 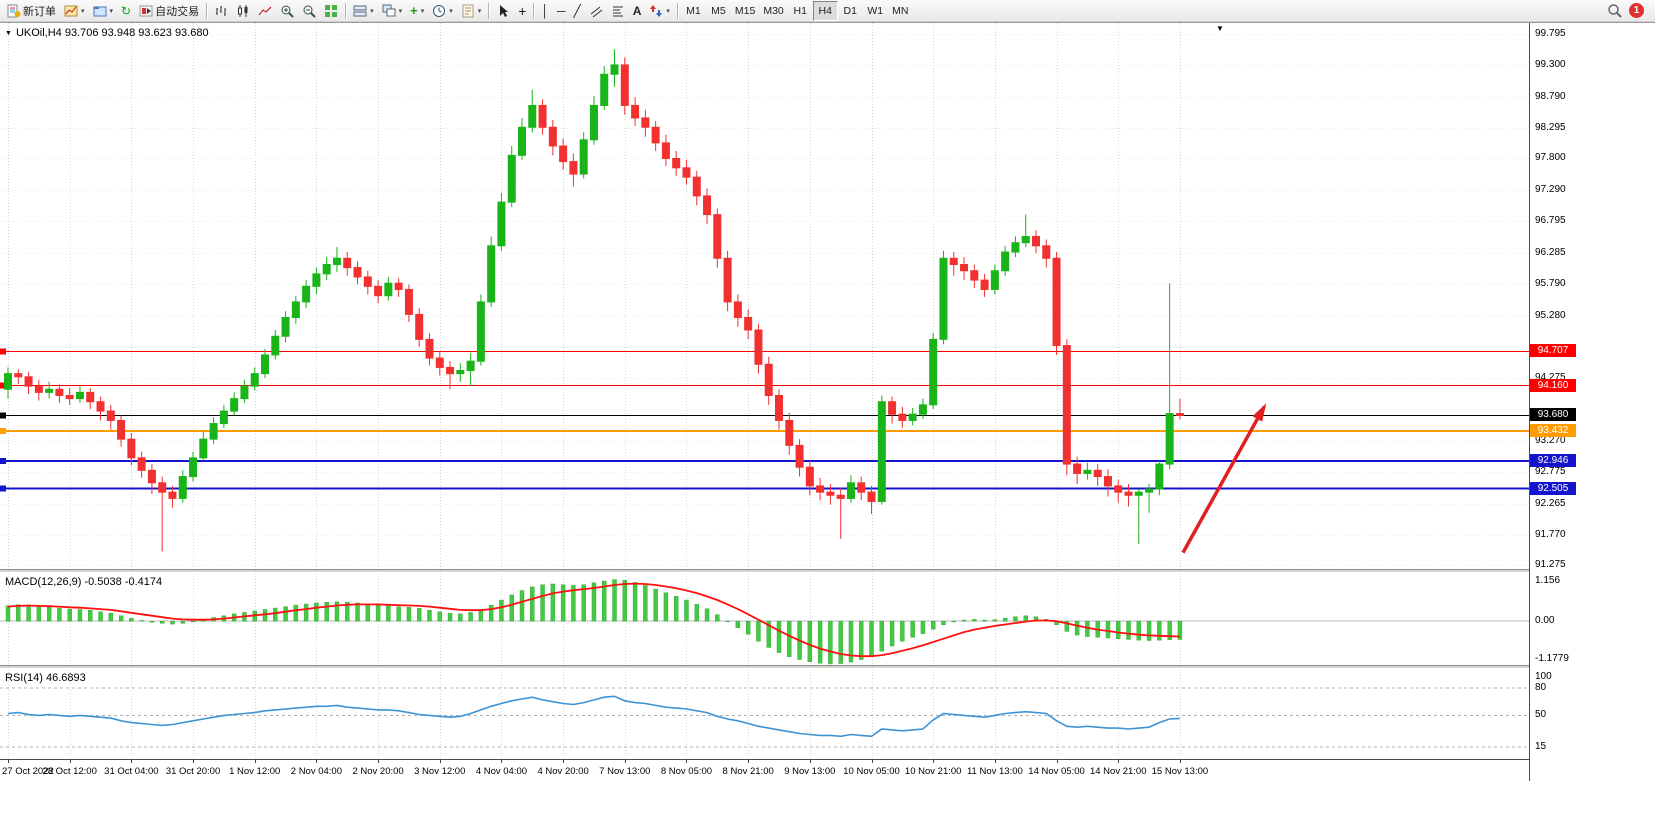 I want to click on autotrading-button: 自动交易, so click(x=169, y=11).